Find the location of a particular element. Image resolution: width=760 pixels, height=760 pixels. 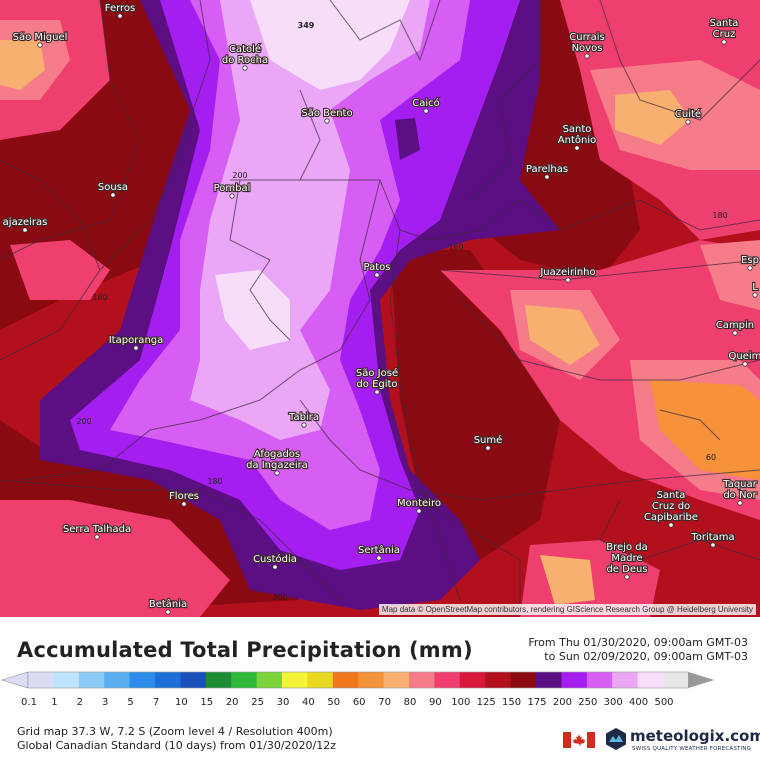

city-label: Cuité is located at coordinates (688, 114).